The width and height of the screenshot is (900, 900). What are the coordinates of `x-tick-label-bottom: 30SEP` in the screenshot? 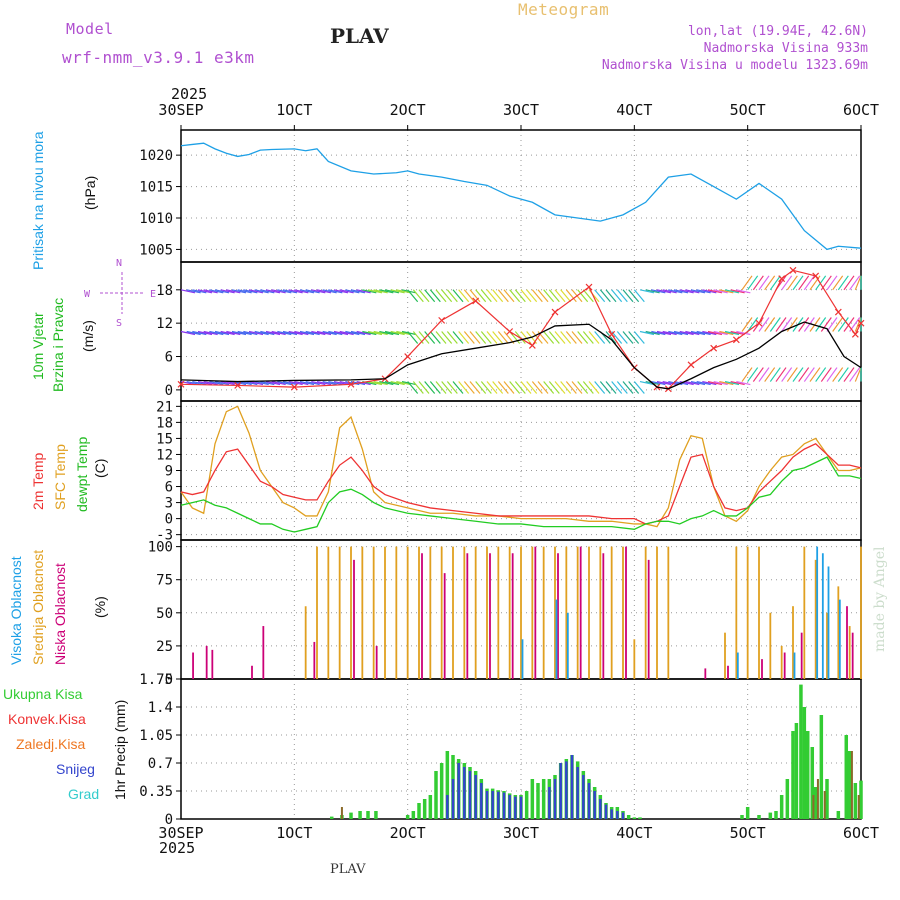 It's located at (180, 833).